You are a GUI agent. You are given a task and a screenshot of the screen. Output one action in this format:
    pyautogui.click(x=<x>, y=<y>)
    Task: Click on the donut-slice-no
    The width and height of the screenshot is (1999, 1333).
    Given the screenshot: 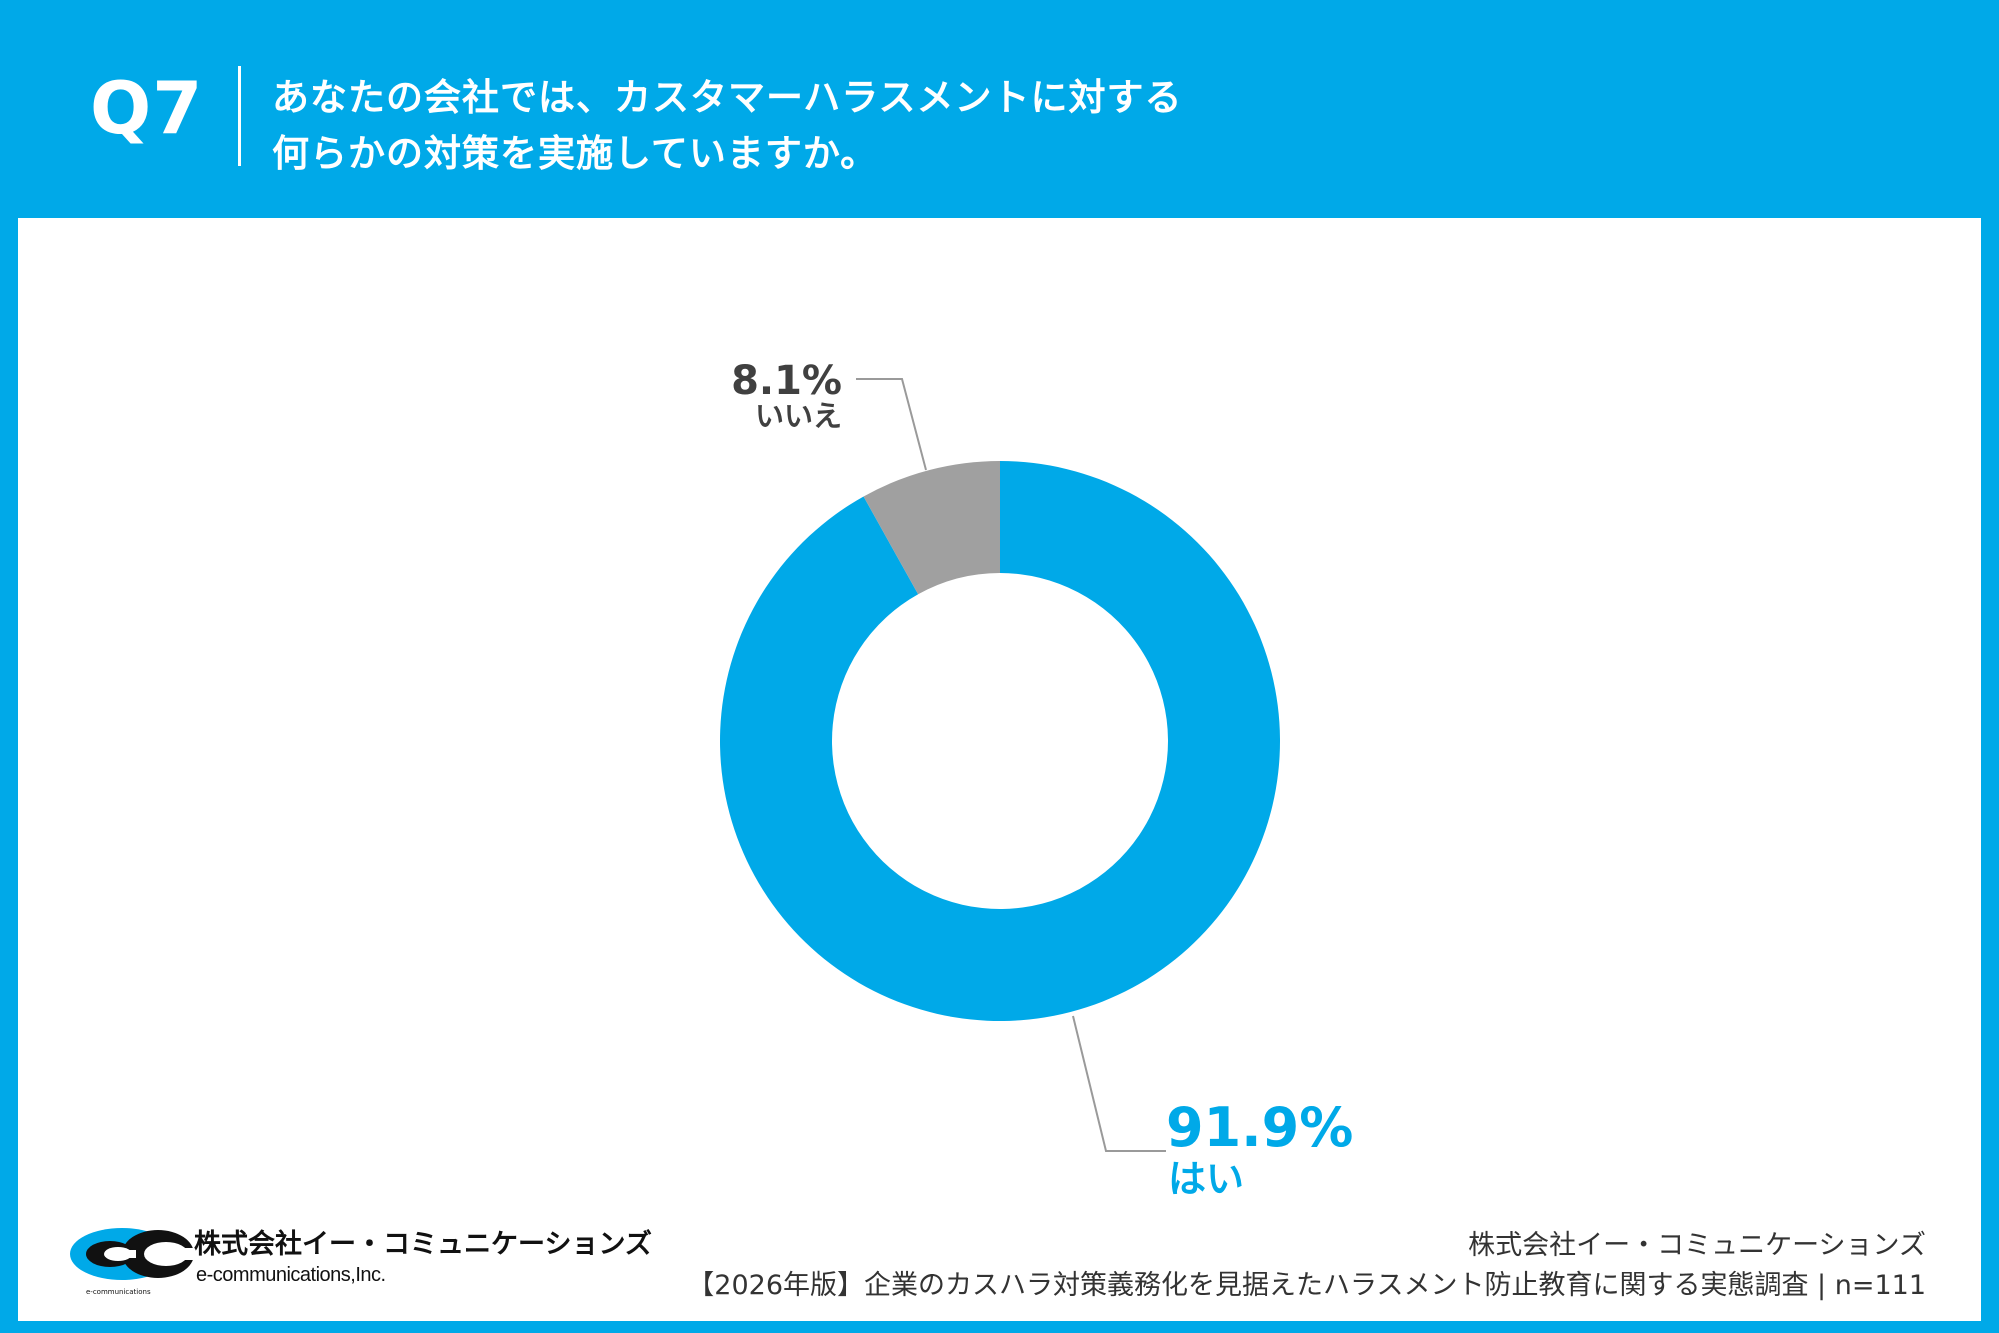 What is the action you would take?
    pyautogui.click(x=931, y=528)
    